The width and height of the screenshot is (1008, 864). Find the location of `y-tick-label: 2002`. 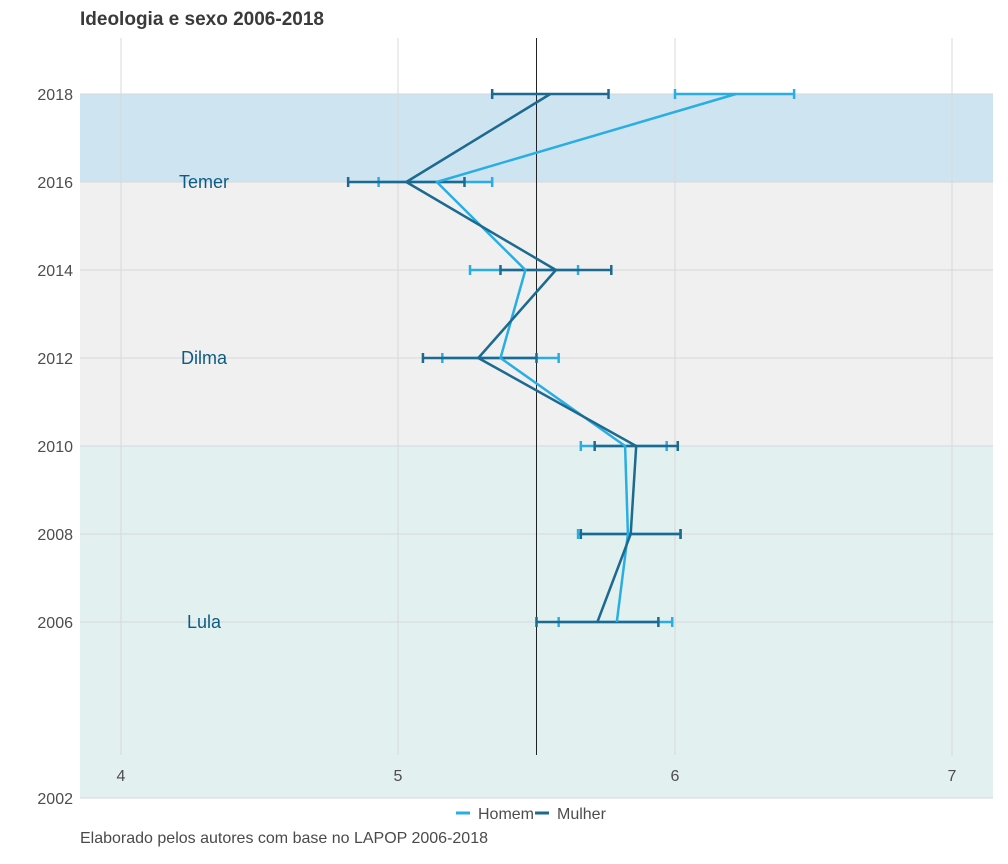

y-tick-label: 2002 is located at coordinates (55, 799).